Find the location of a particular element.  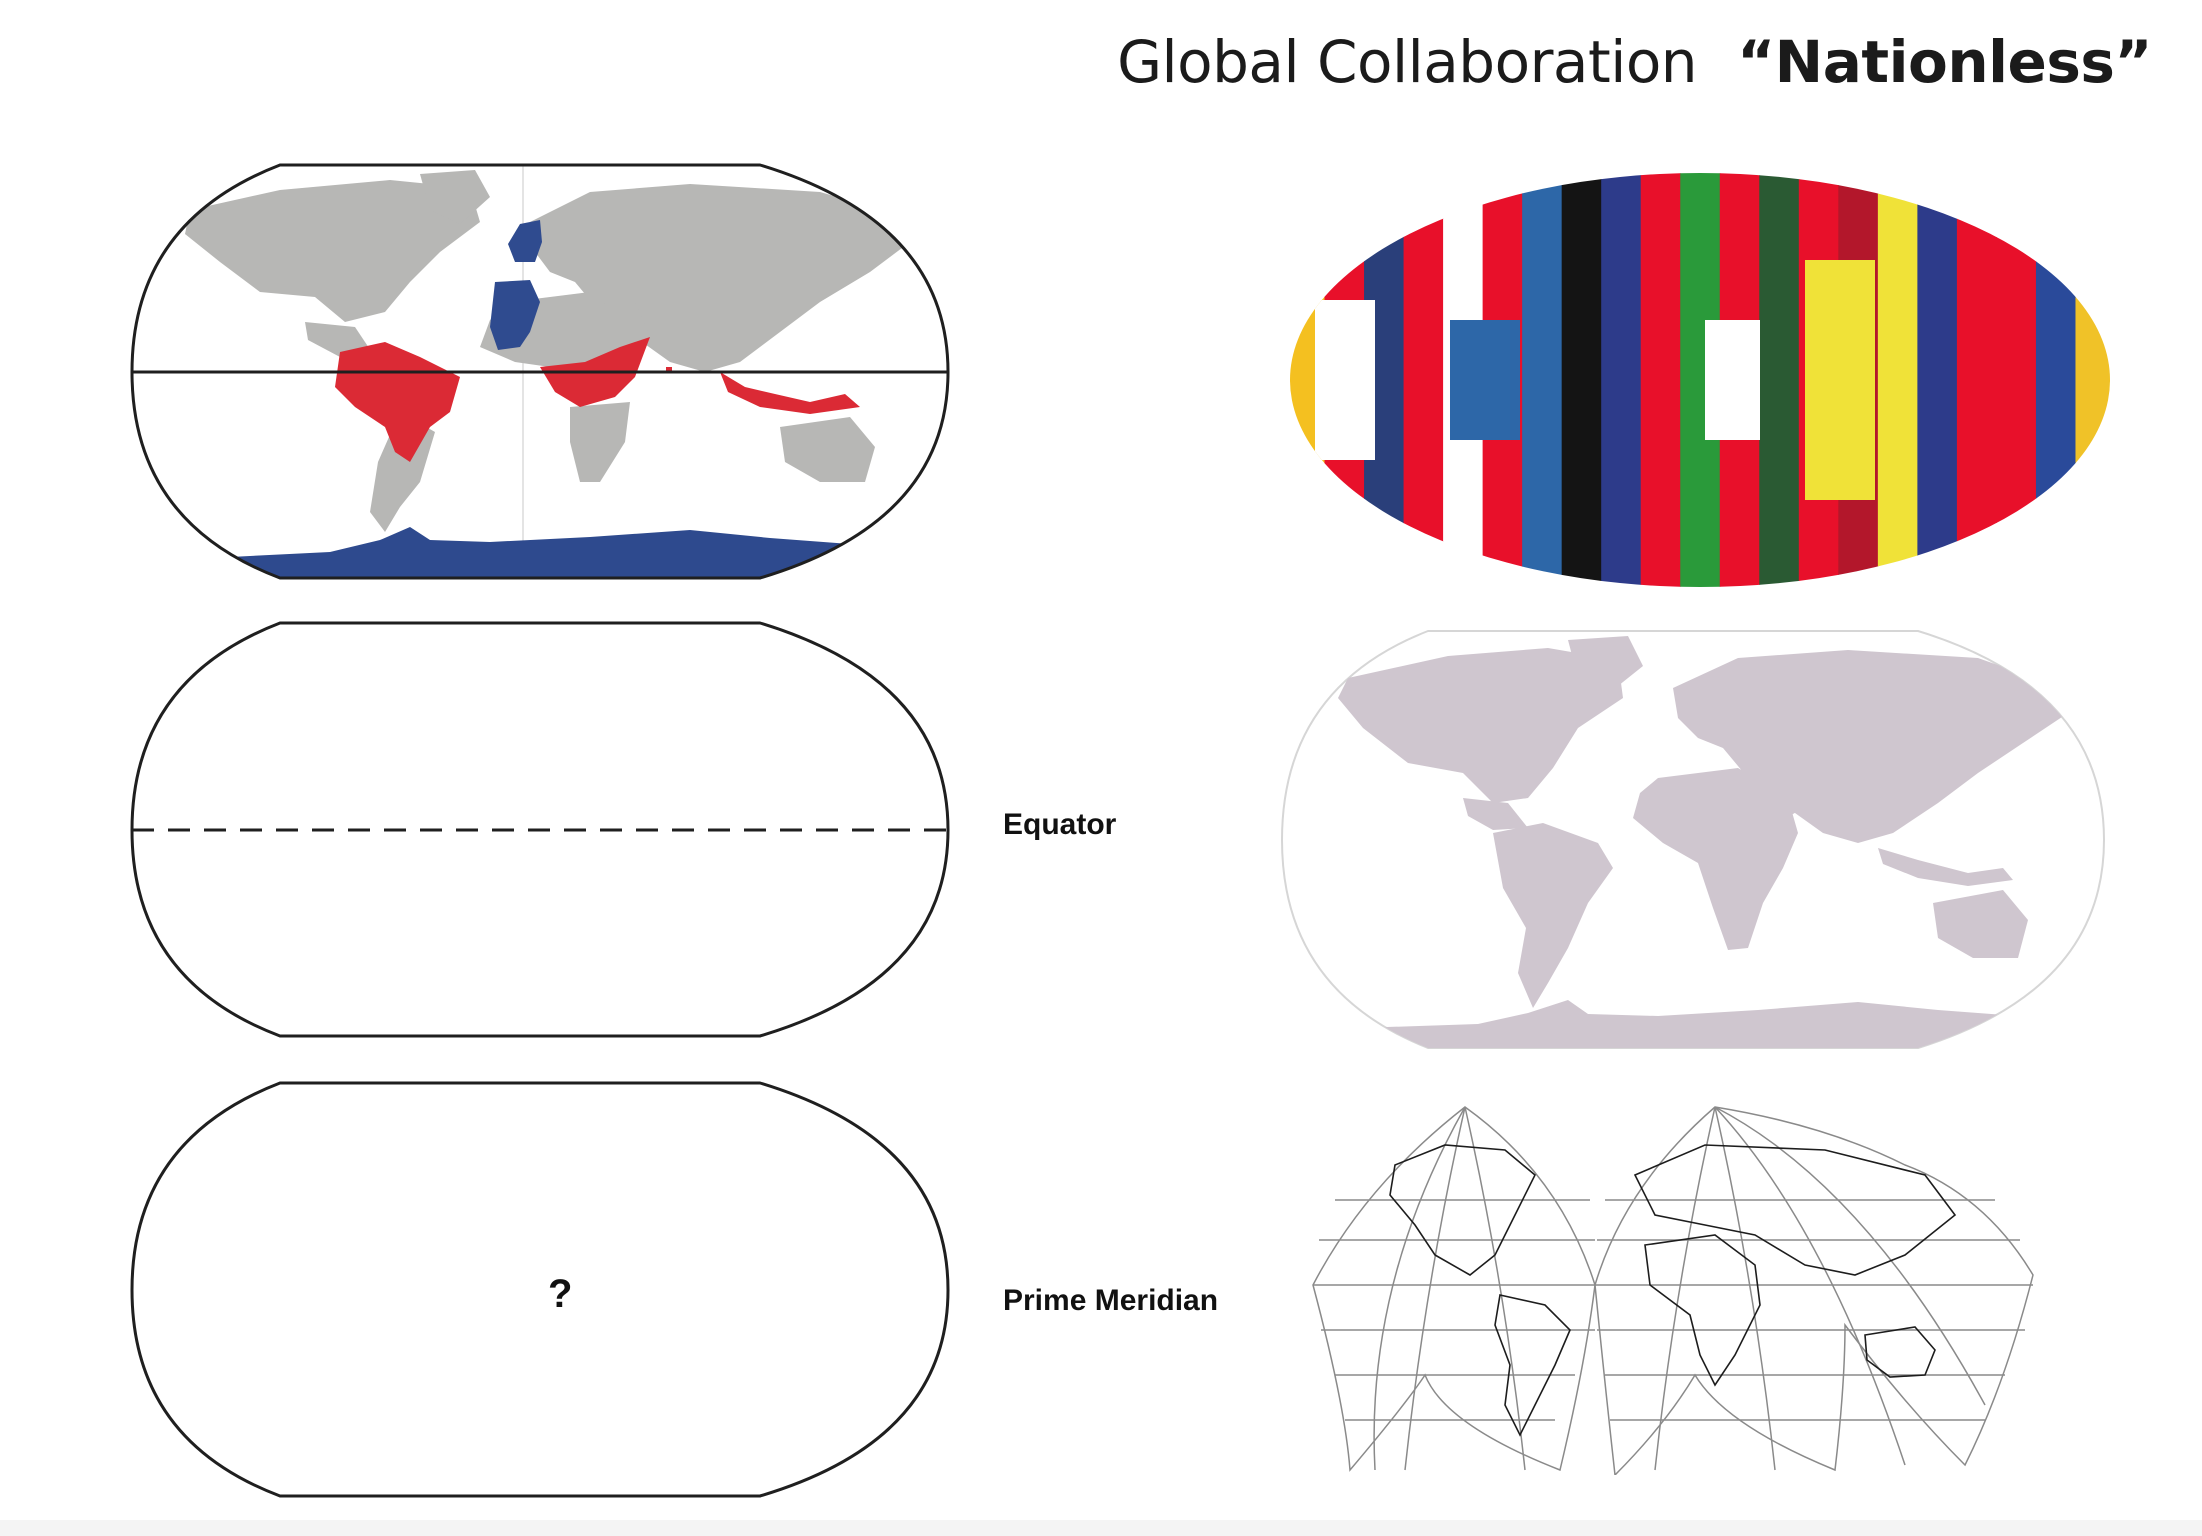

question-mark: ? is located at coordinates (560, 1294).